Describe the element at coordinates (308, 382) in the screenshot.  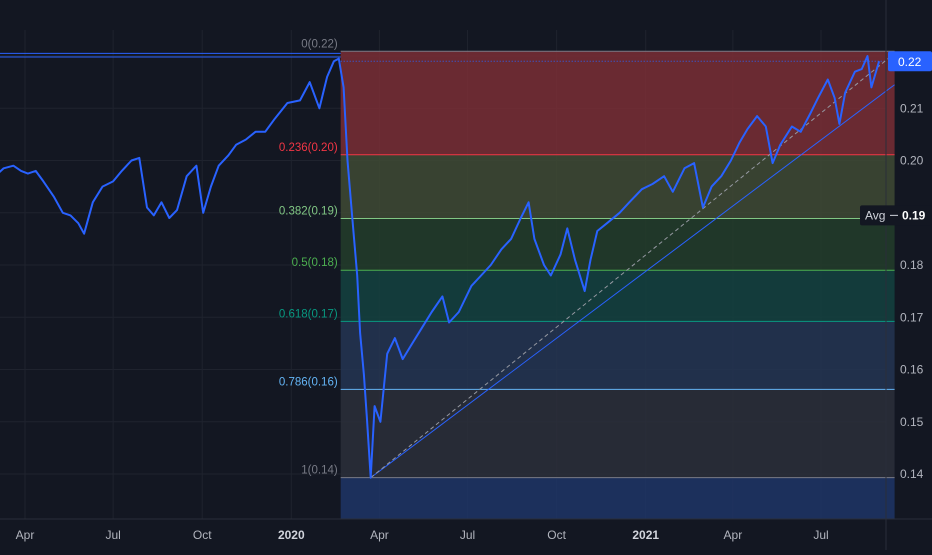
I see `fib-label-0-786: 0.786(0.16)` at that location.